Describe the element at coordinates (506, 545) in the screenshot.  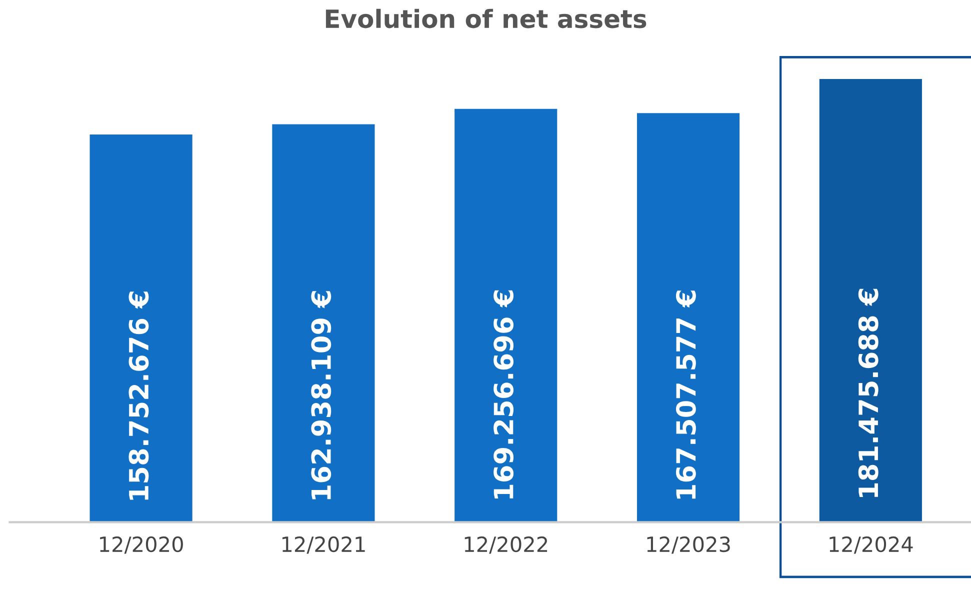
I see `x-tick-label: 12/2022` at that location.